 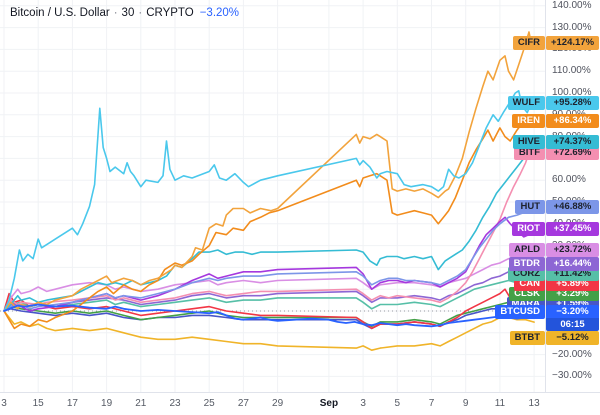 I want to click on price-label-riot: +37.45%, so click(x=572, y=229).